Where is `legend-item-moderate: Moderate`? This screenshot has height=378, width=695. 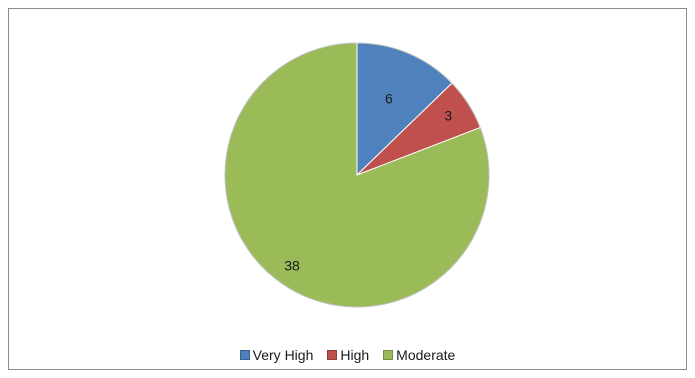 legend-item-moderate: Moderate is located at coordinates (419, 355).